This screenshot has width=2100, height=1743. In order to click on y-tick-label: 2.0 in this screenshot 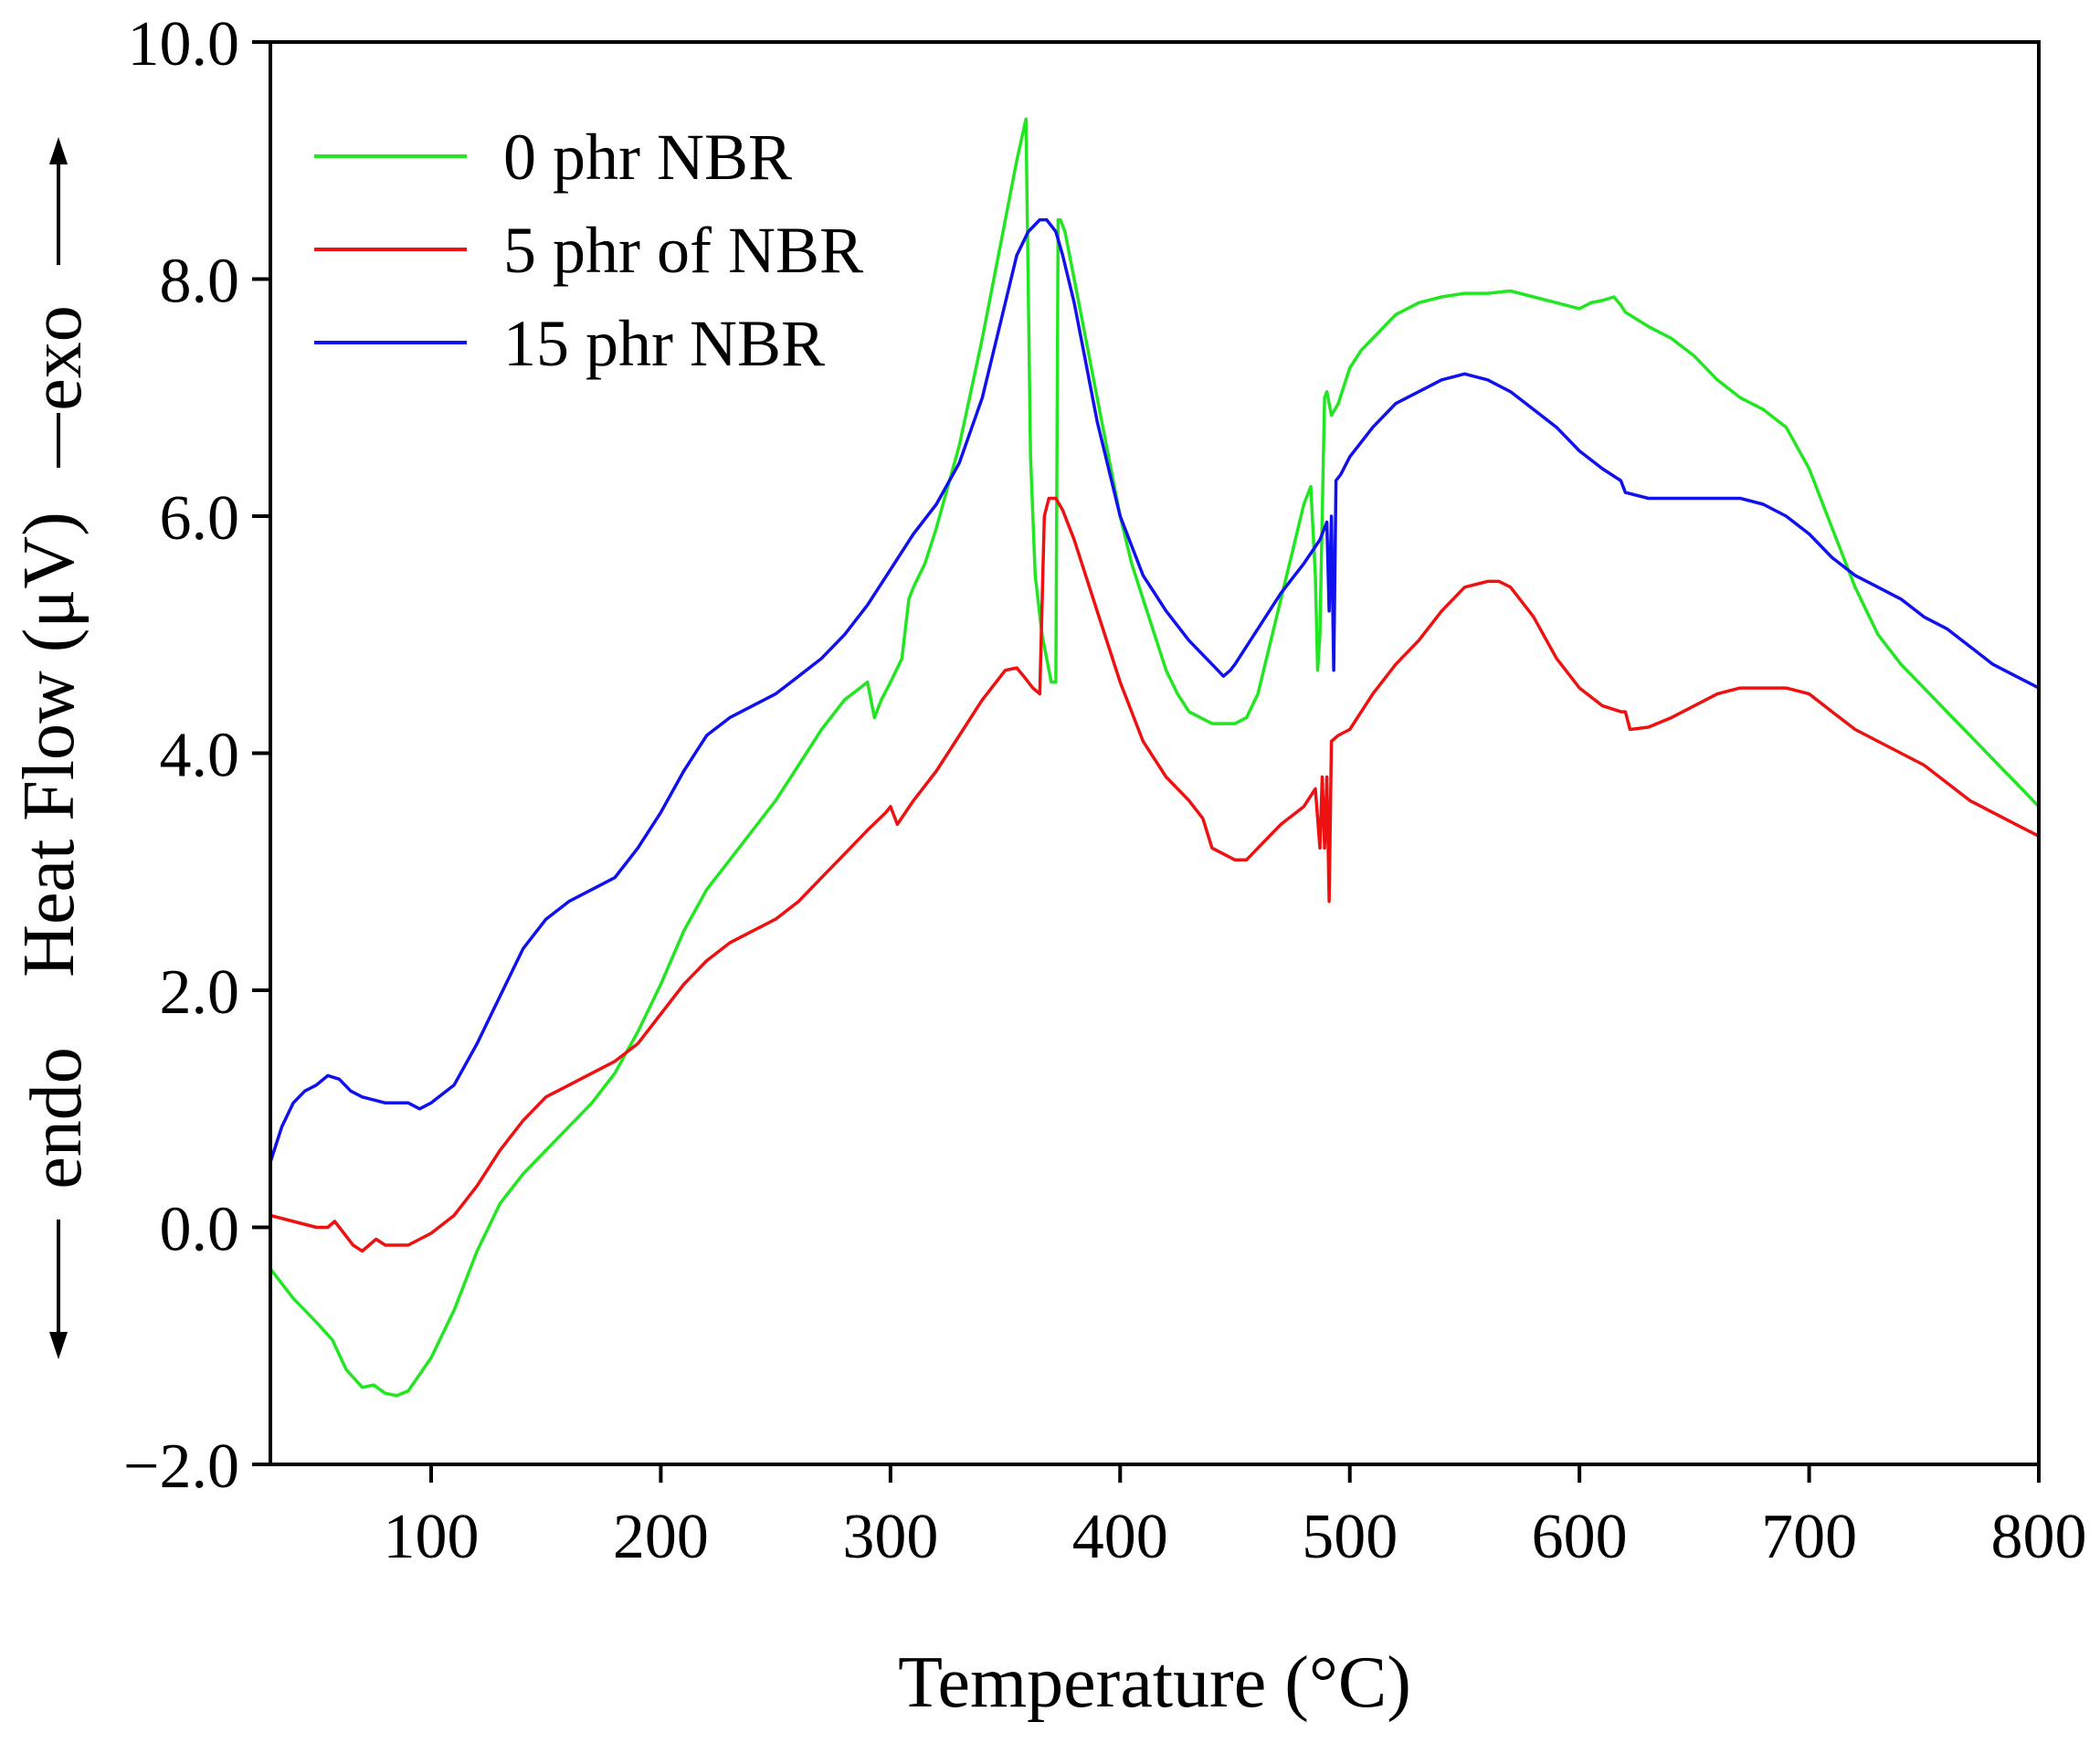, I will do `click(200, 992)`.